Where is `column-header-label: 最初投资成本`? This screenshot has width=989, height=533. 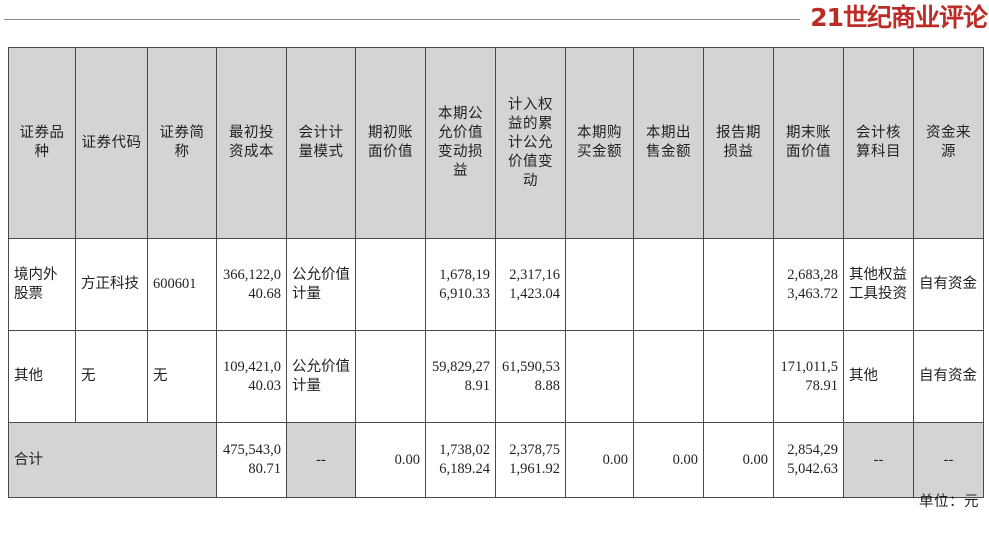
column-header-label: 最初投资成本 is located at coordinates (251, 142).